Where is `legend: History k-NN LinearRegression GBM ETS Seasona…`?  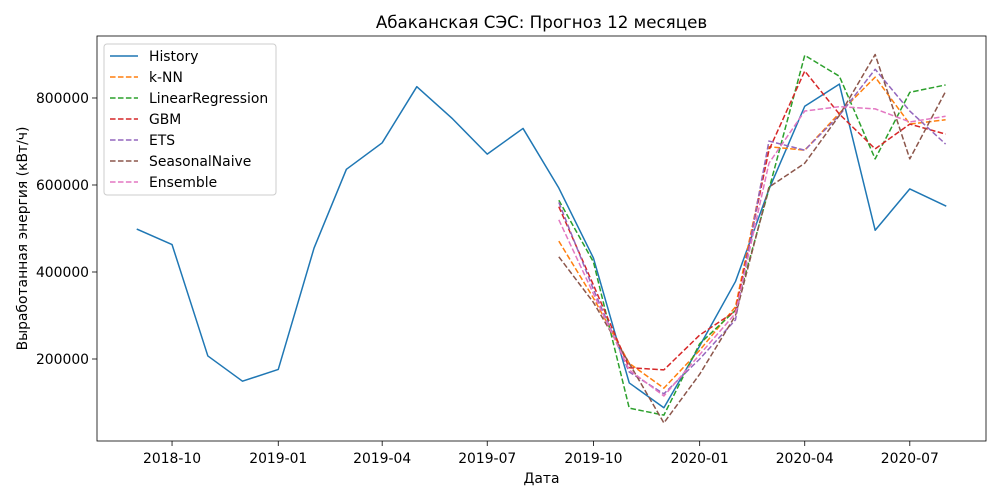
legend: History k-NN LinearRegression GBM ETS Seasona… is located at coordinates (190, 119).